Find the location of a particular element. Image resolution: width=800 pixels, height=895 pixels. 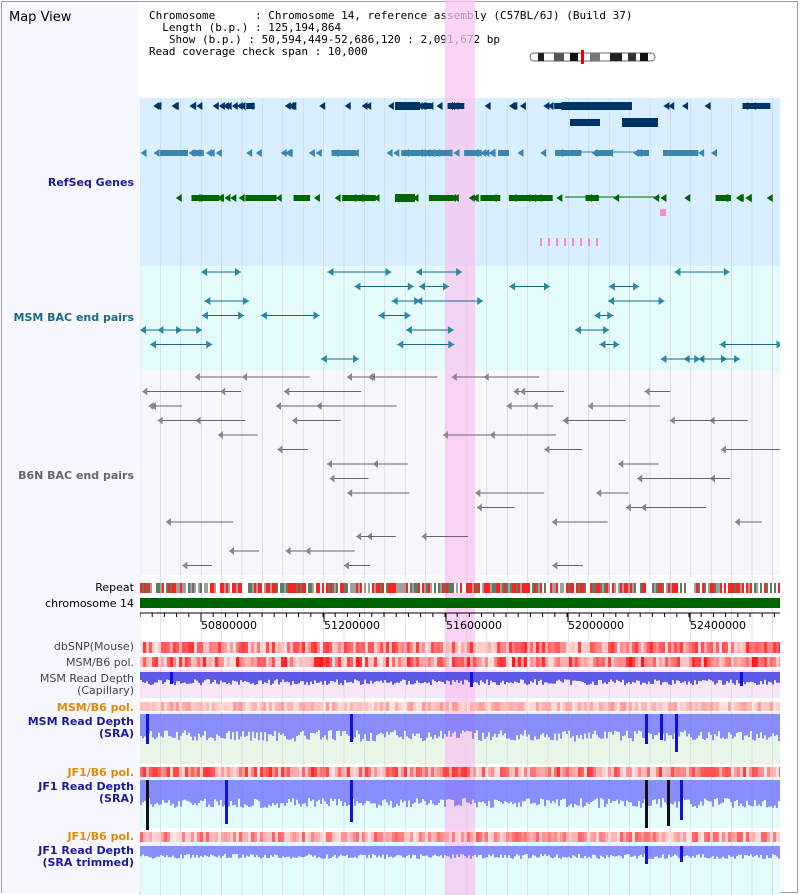

label-b6n-bac: B6N BAC end pairs is located at coordinates (76, 475).